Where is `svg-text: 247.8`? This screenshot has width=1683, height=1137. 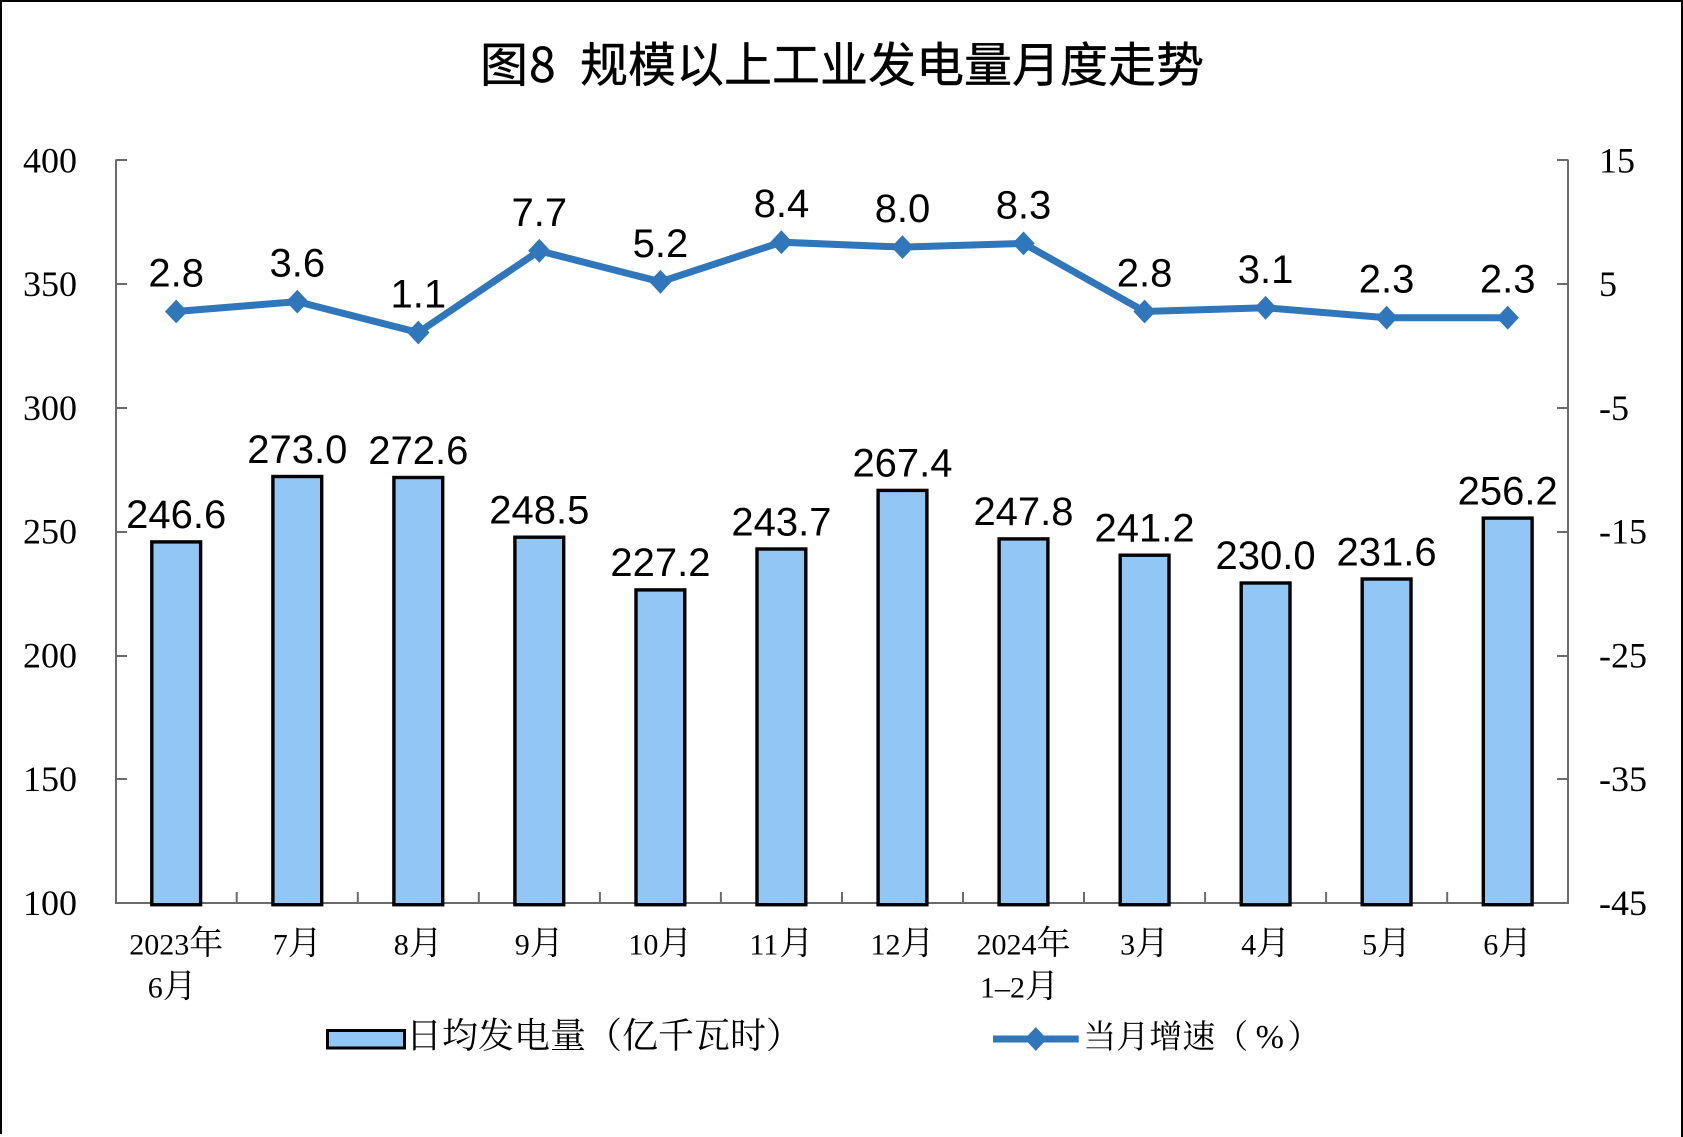 svg-text: 247.8 is located at coordinates (1023, 512).